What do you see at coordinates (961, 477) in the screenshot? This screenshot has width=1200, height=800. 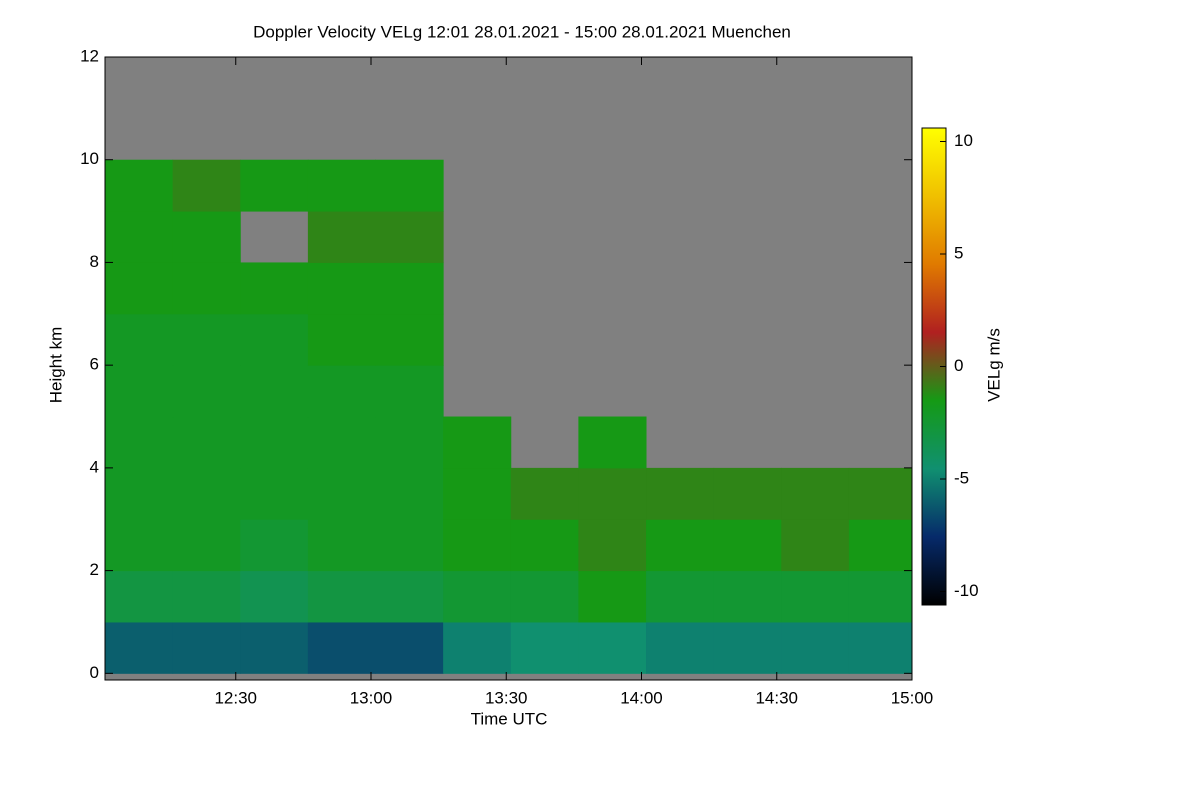 I see `colorbar-tick-label: -5` at bounding box center [961, 477].